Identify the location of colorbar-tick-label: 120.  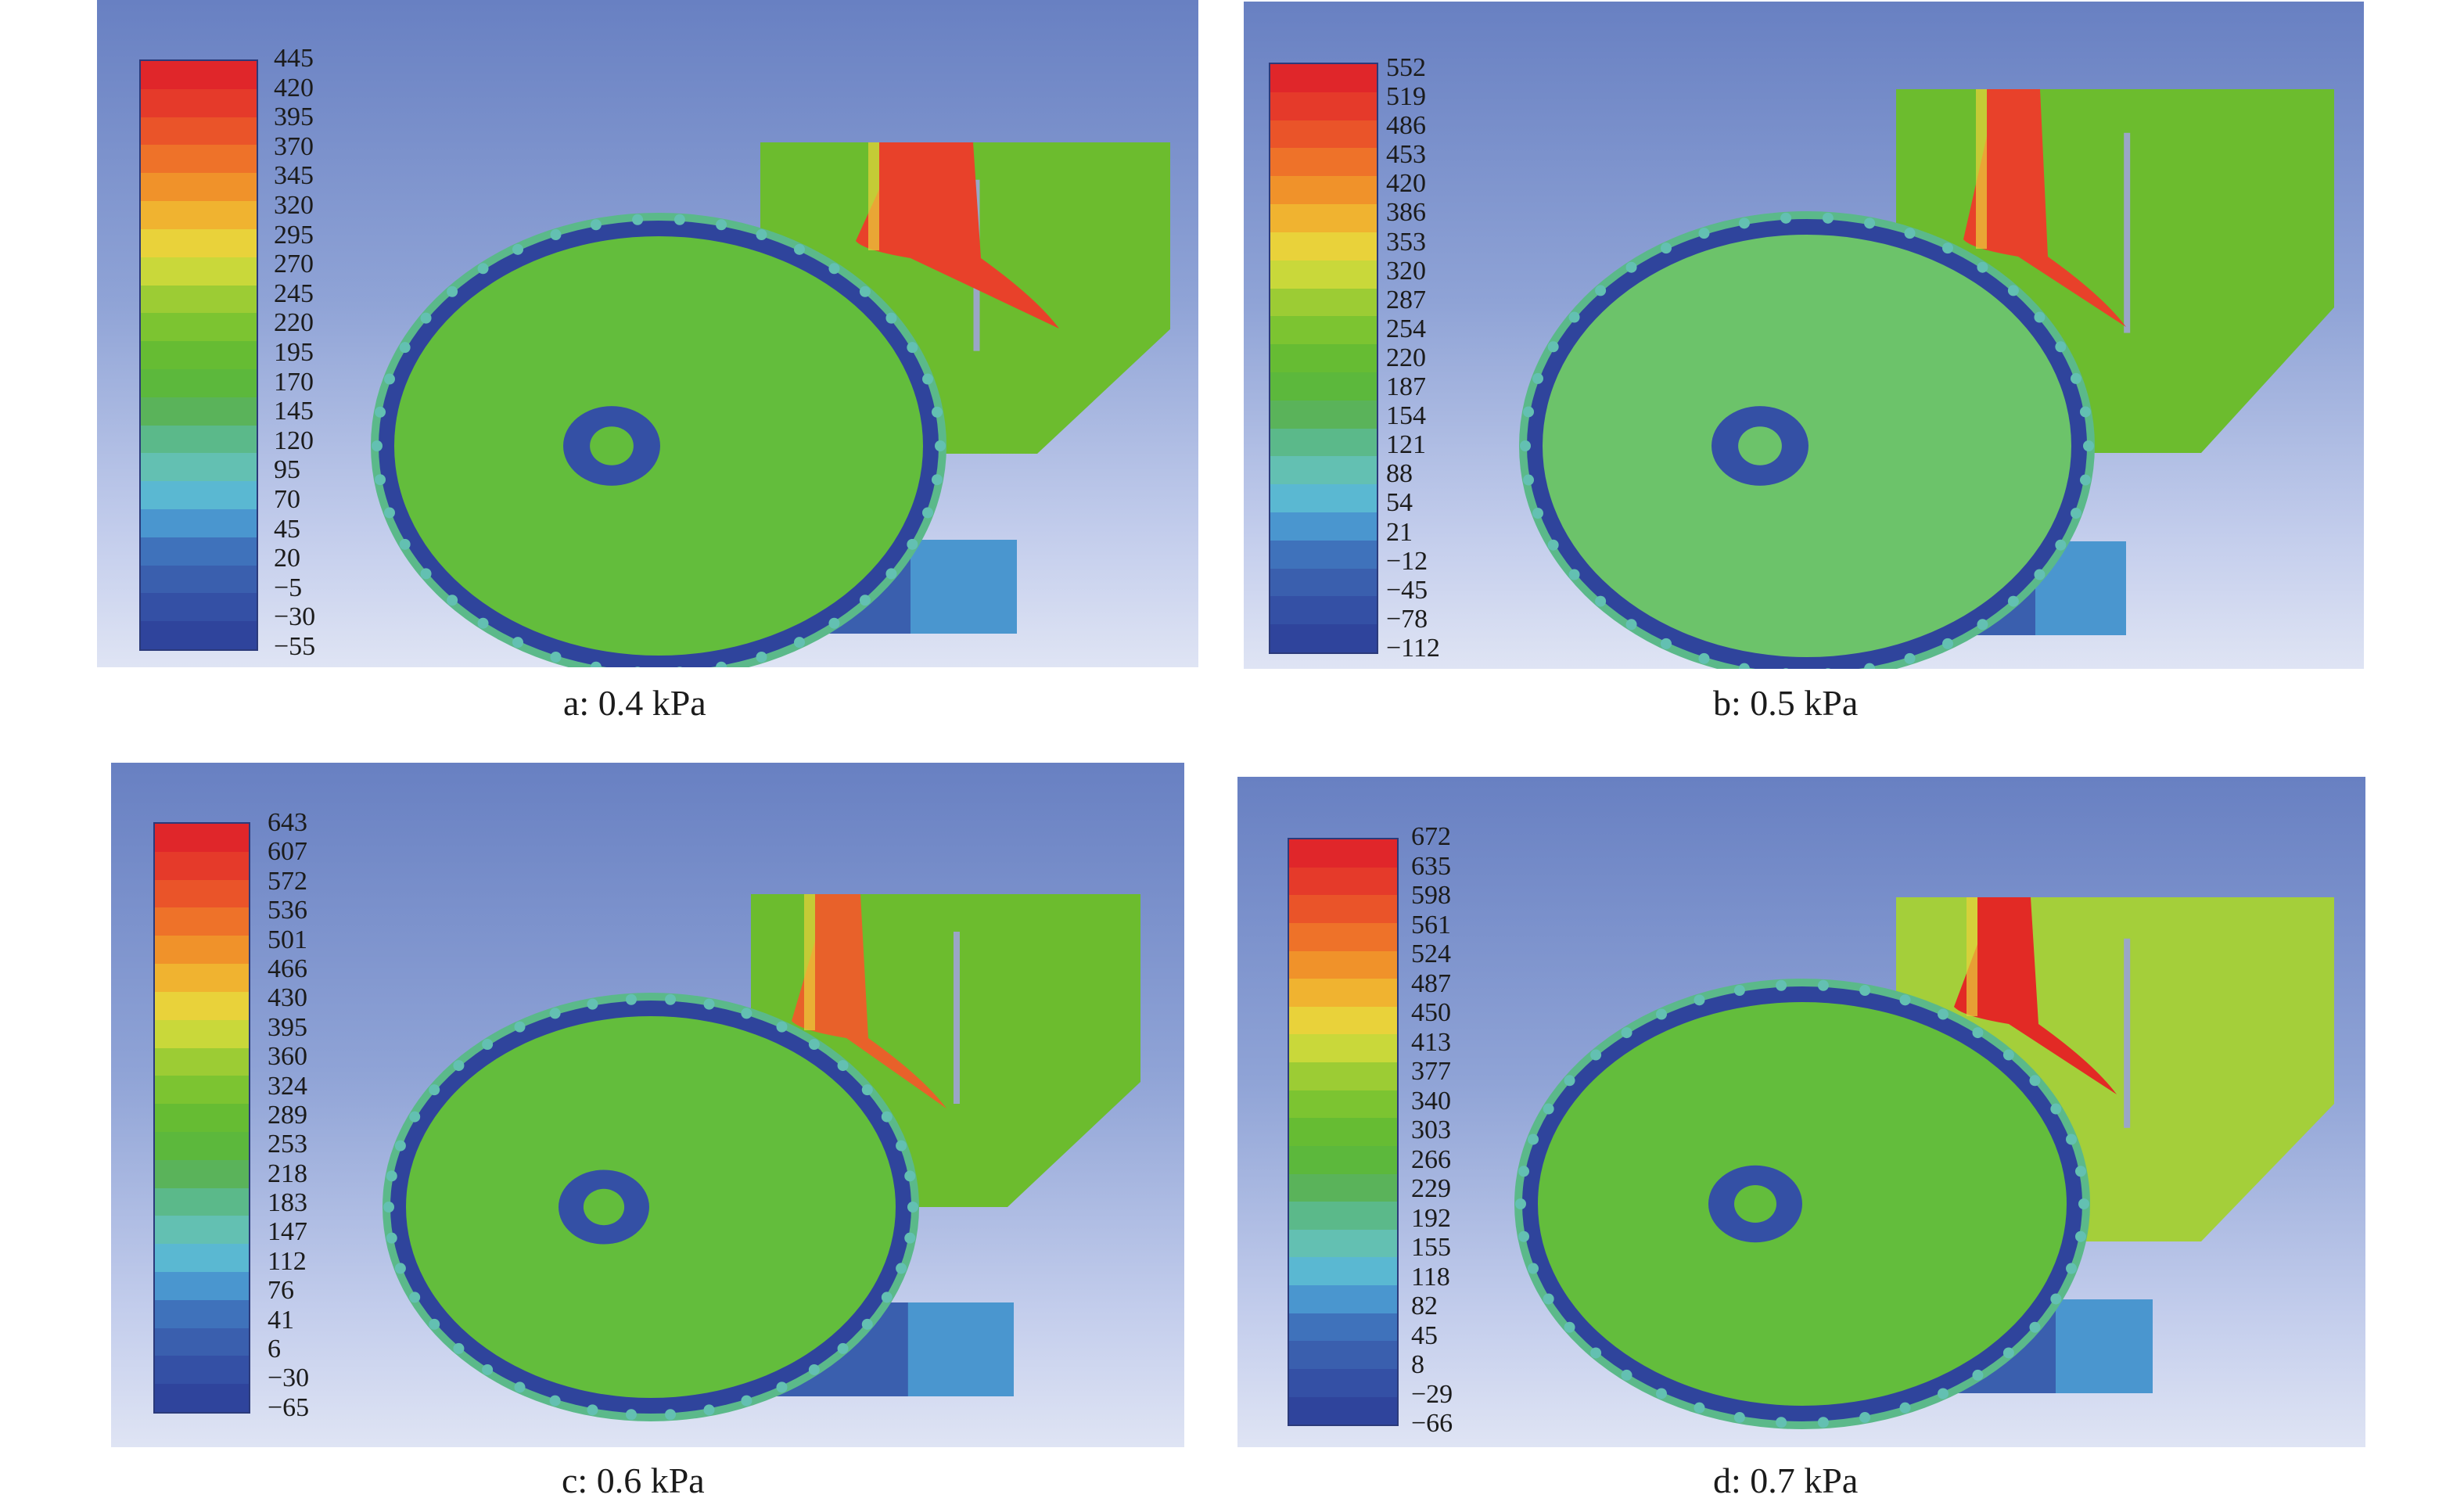
(294, 441).